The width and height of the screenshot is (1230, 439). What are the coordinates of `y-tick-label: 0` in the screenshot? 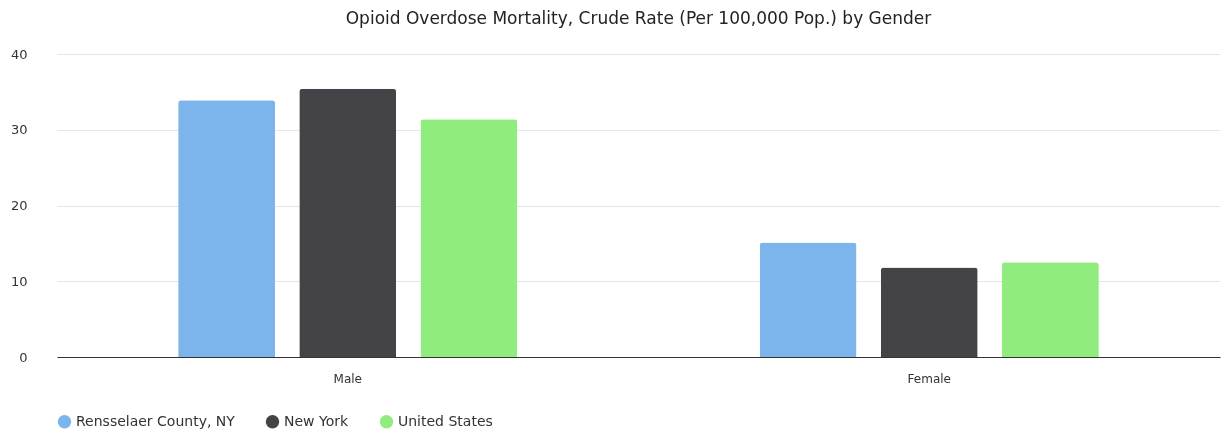 It's located at (23, 357).